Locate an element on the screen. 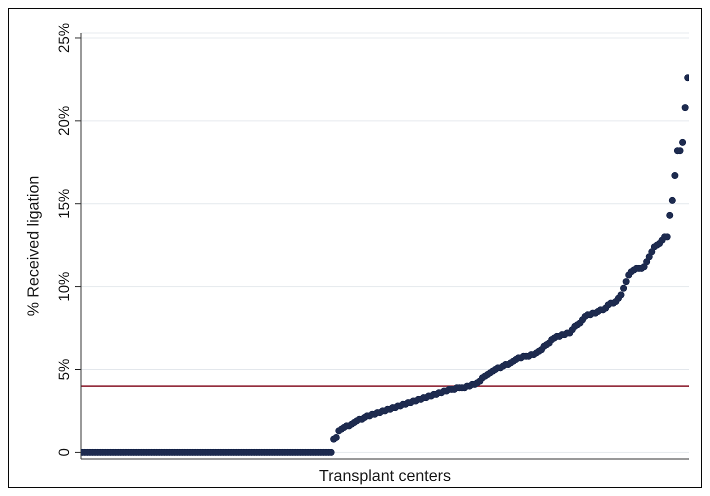  y-tick-label: 15% is located at coordinates (64, 203).